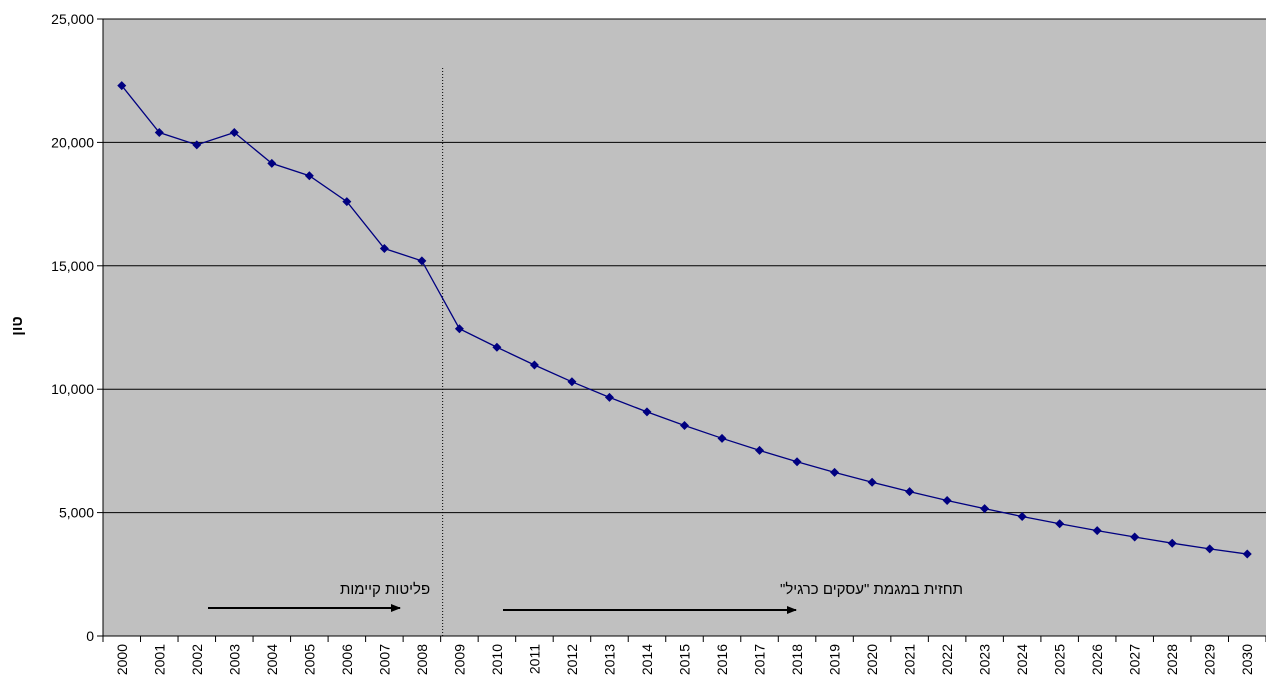 The width and height of the screenshot is (1266, 691). I want to click on x-tick-label: 2024, so click(1022, 659).